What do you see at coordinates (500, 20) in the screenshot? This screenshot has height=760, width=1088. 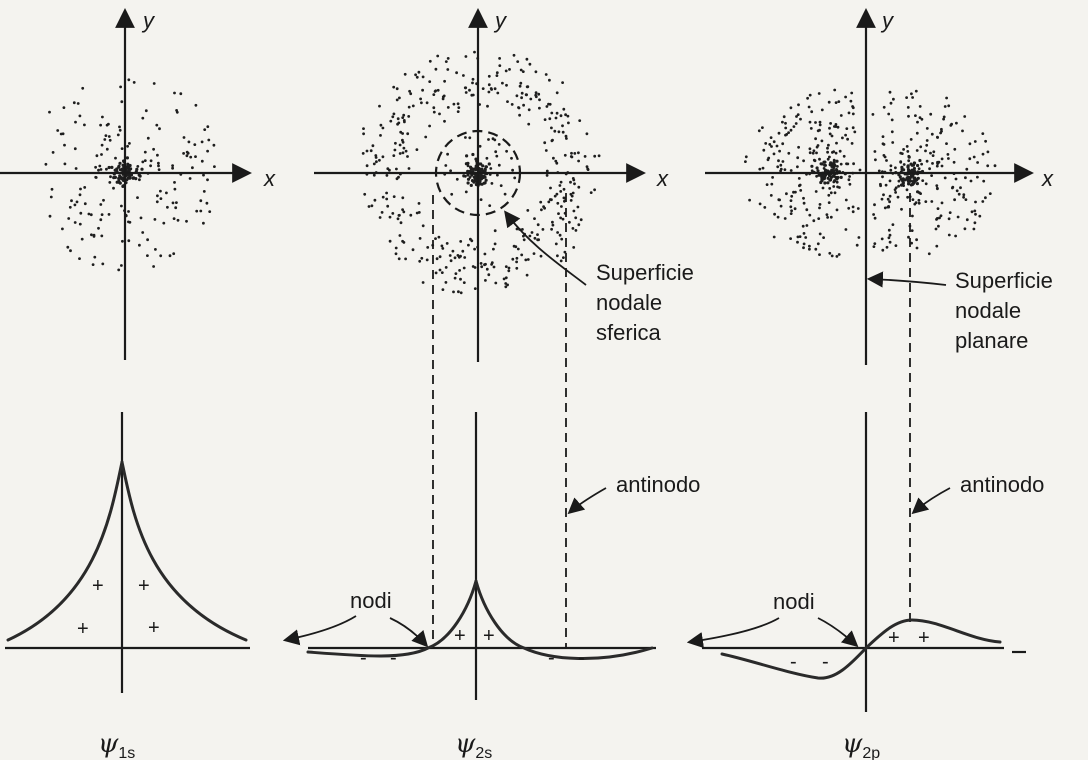 I see `y-axis-label: y` at bounding box center [500, 20].